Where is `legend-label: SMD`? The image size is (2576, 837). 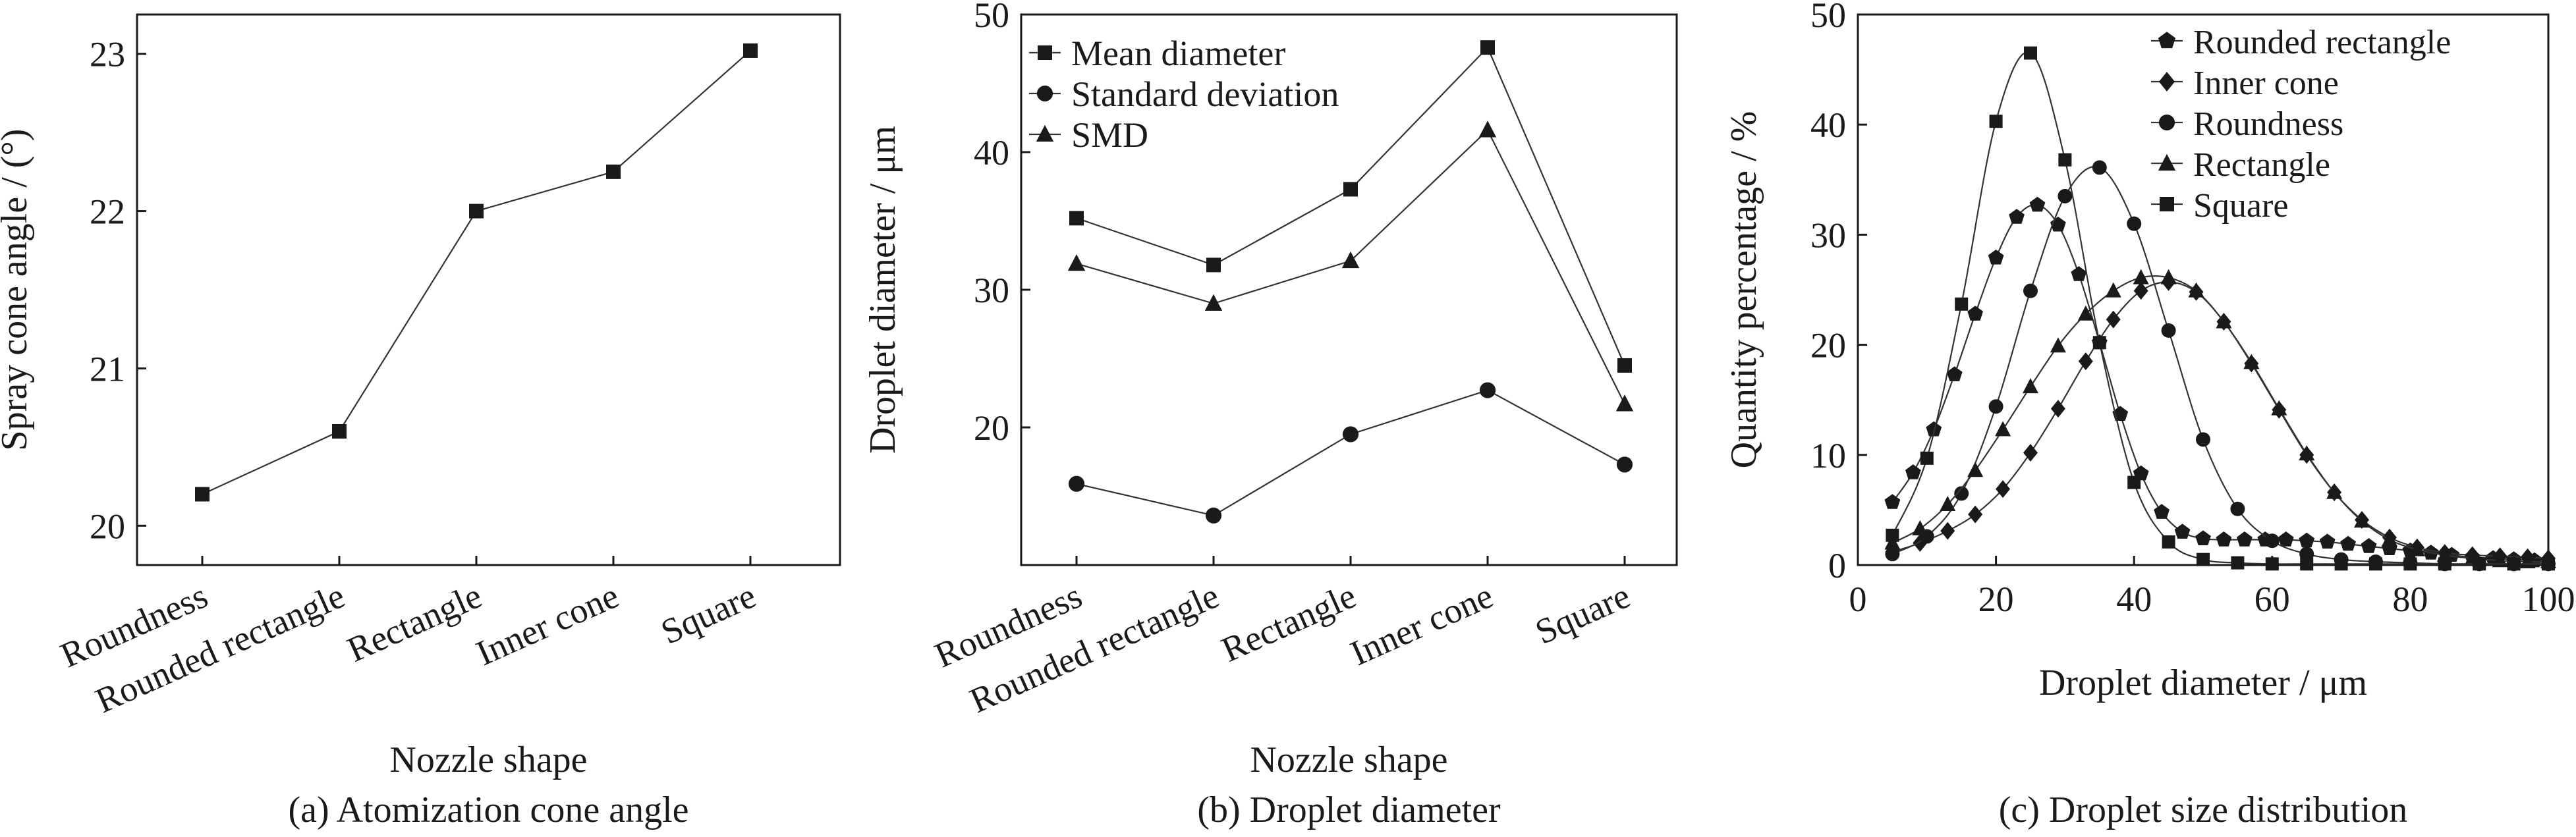
legend-label: SMD is located at coordinates (1109, 135).